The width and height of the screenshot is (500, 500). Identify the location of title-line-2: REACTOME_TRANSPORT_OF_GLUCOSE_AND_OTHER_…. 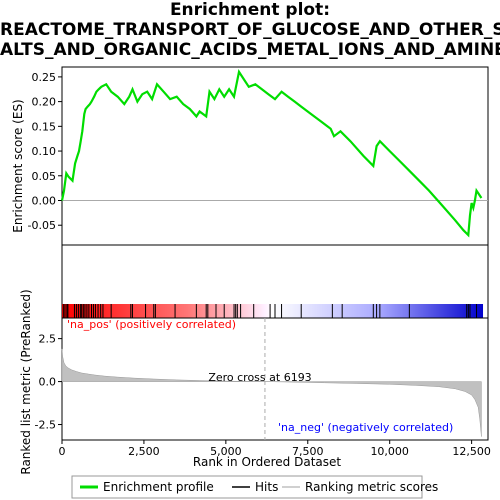
(250, 30).